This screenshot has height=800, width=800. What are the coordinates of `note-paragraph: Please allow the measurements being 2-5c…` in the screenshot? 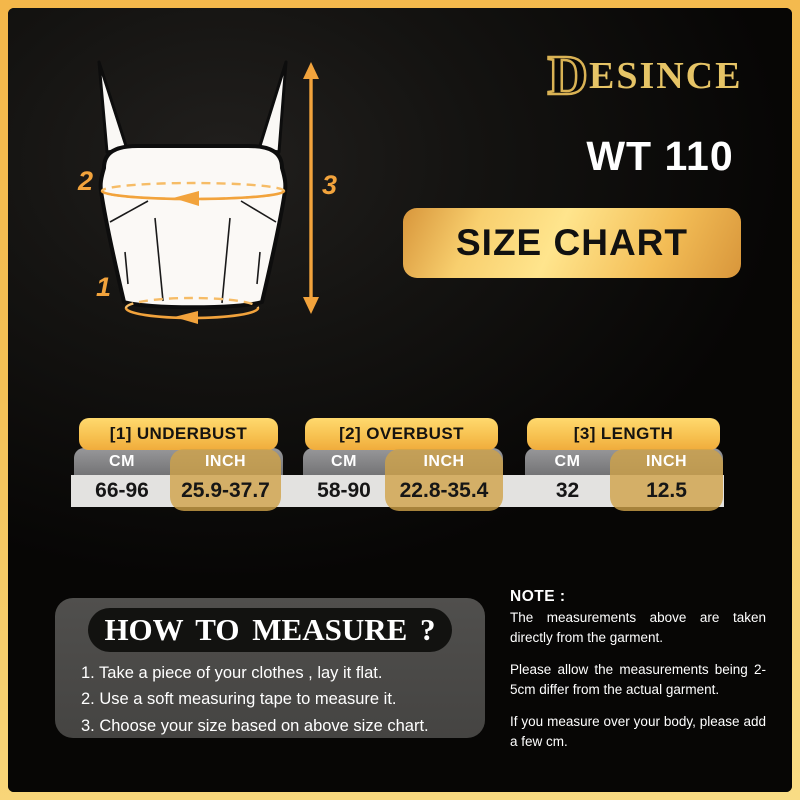 It's located at (638, 679).